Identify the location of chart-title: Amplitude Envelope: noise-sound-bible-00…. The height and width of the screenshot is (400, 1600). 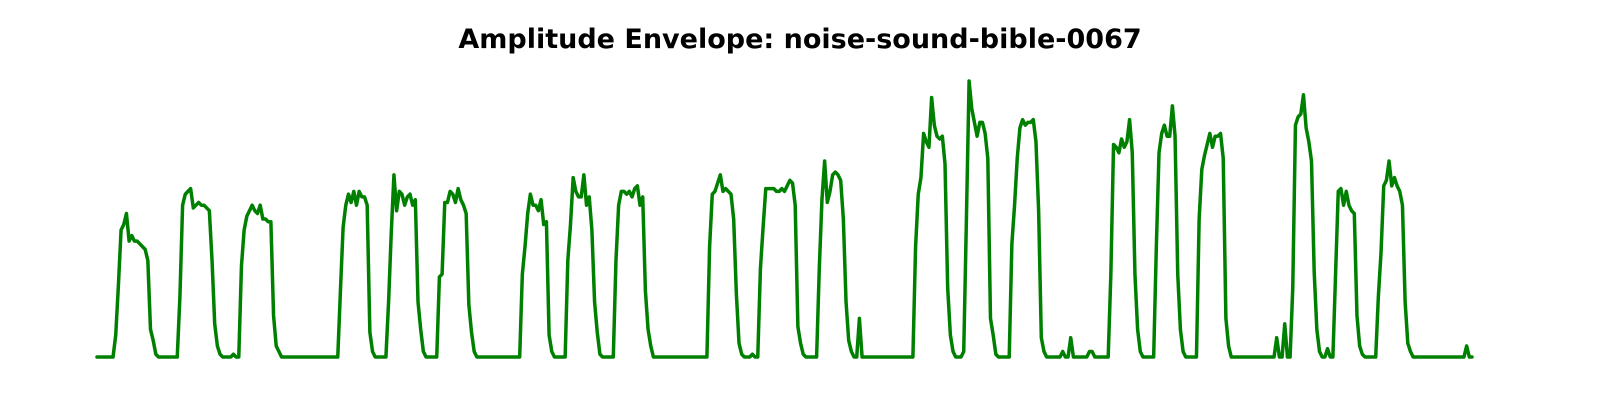
(800, 39).